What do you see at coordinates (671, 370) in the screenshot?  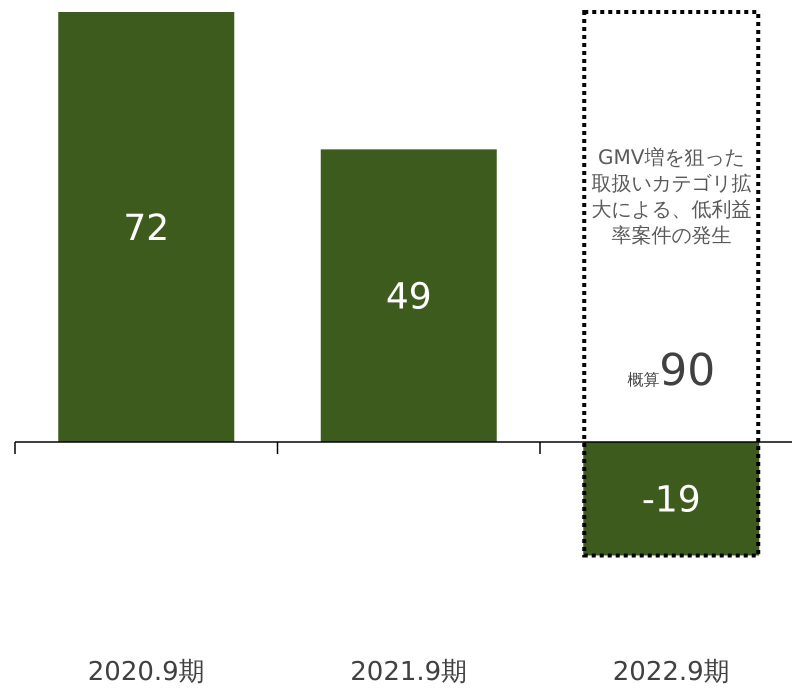 I see `annotation: 概算90` at bounding box center [671, 370].